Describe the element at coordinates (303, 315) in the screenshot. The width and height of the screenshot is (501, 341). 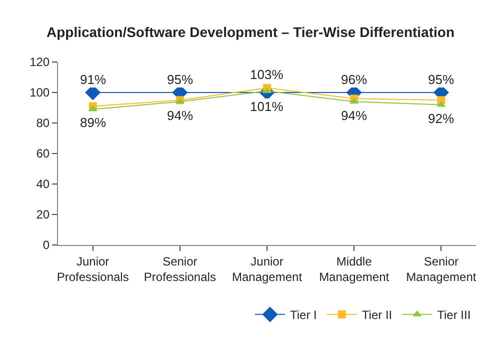
I see `legend-label: Tier I` at that location.